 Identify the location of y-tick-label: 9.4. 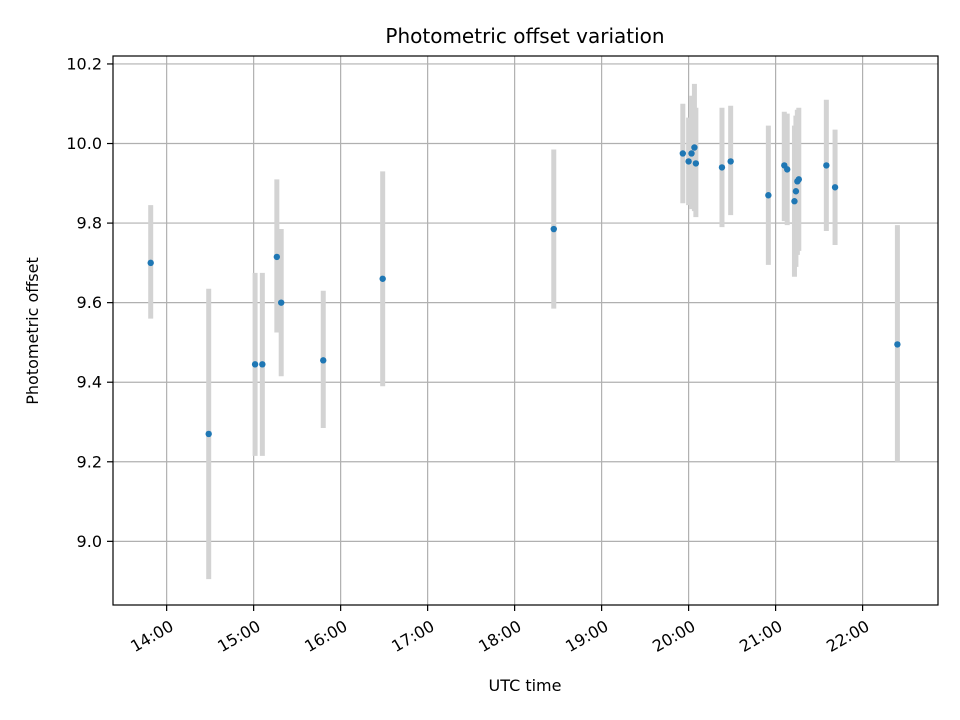
(89, 382).